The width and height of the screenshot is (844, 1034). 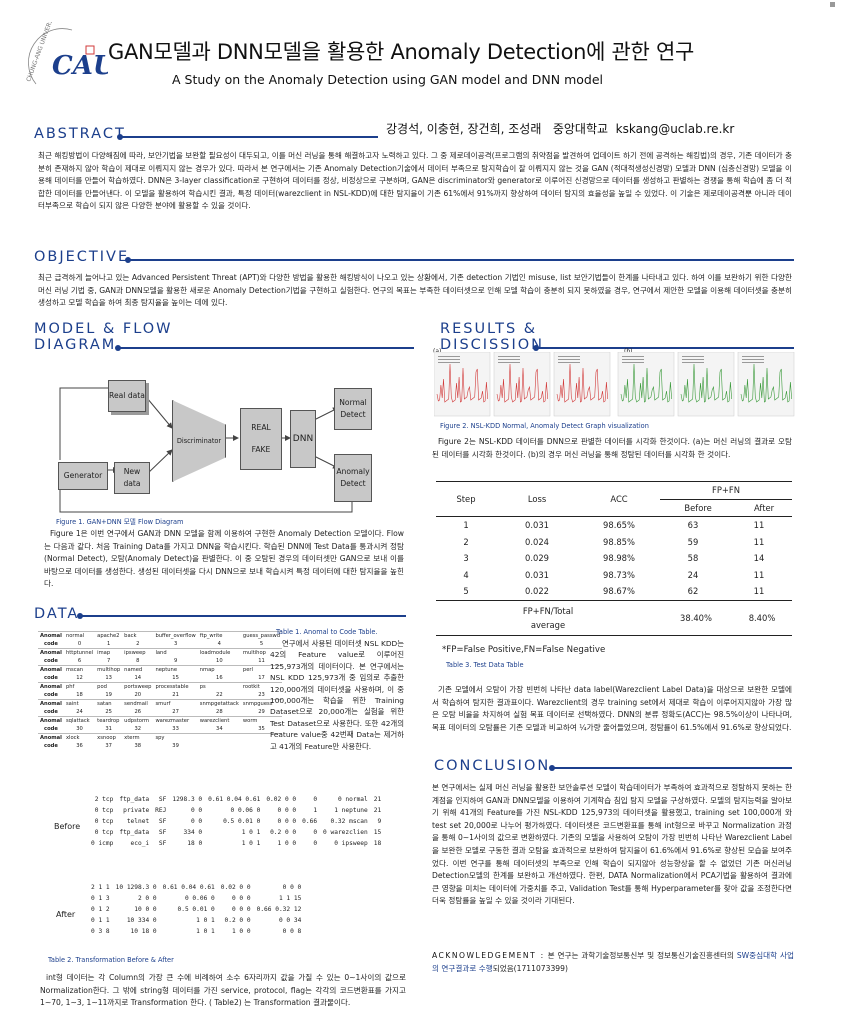 I want to click on cell: 1 0 1, so click(x=205, y=920).